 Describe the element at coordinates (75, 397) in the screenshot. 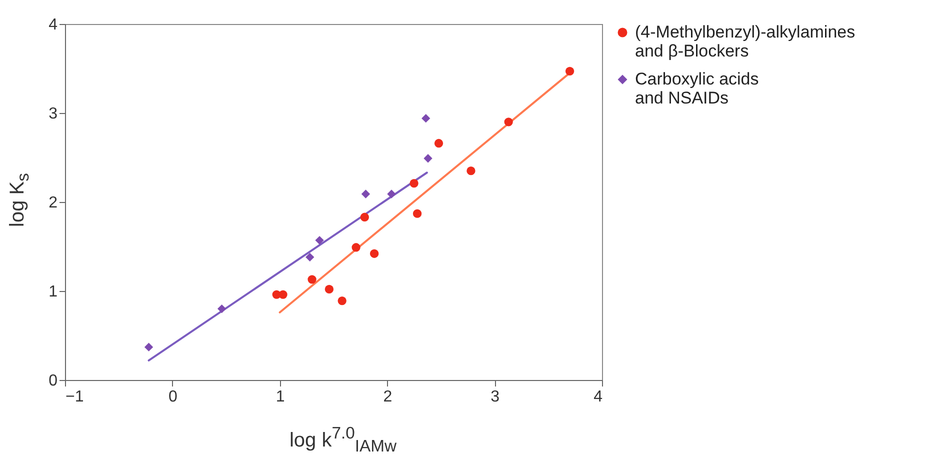

I see `x-tick-label: −1` at that location.